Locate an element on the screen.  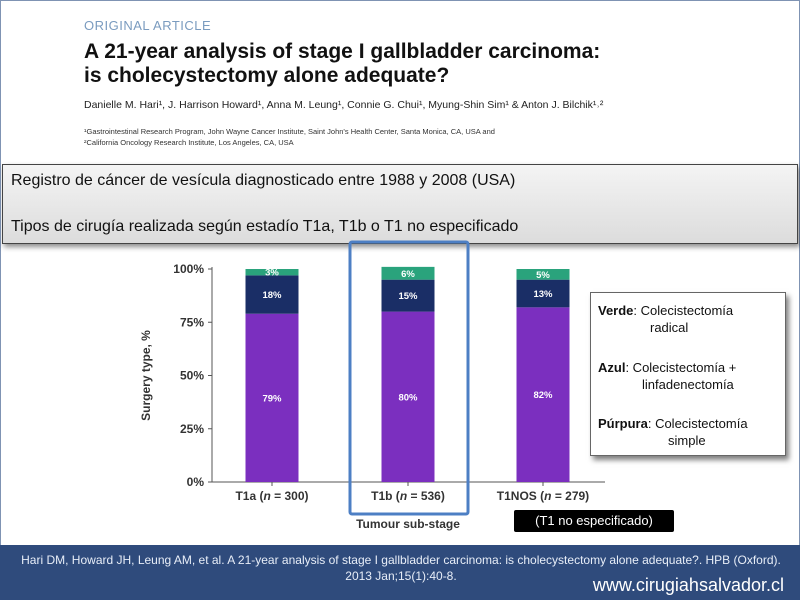
data-label: 13% is located at coordinates (543, 294).